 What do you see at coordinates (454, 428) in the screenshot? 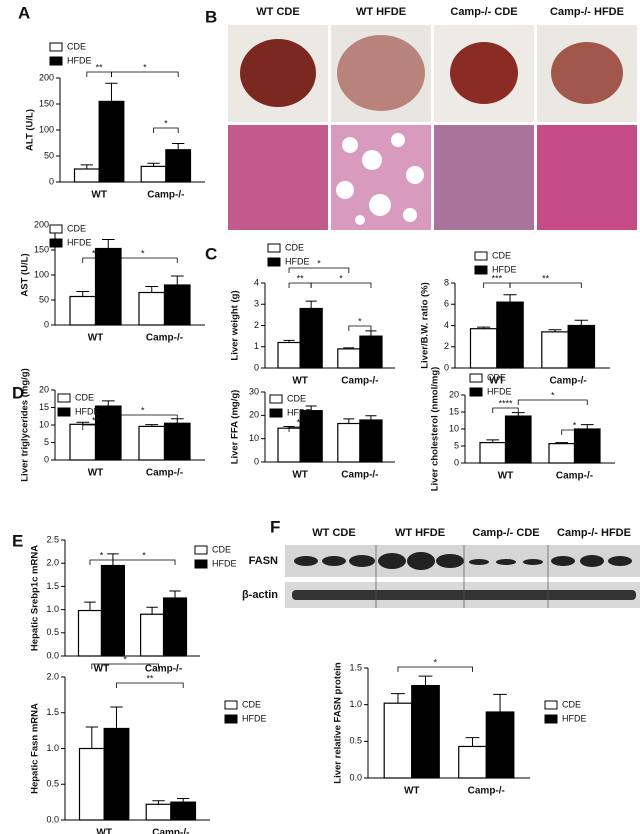
I see `y-tick-label: 10` at bounding box center [454, 428].